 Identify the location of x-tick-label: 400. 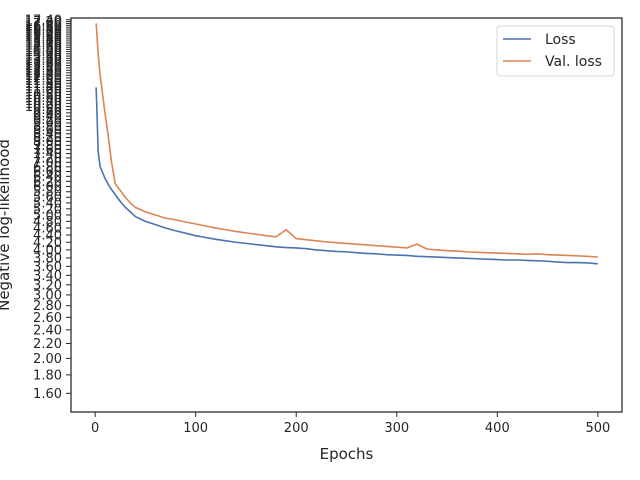
(497, 428).